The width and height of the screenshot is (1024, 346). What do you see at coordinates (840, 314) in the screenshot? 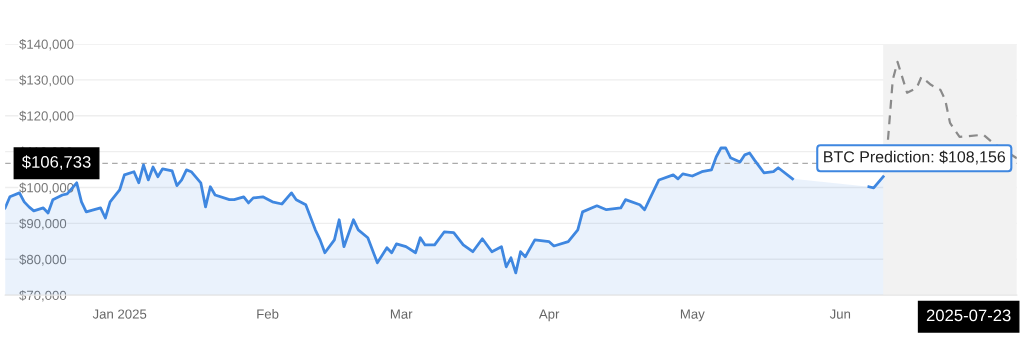
I see `x-tick-label: Jun` at bounding box center [840, 314].